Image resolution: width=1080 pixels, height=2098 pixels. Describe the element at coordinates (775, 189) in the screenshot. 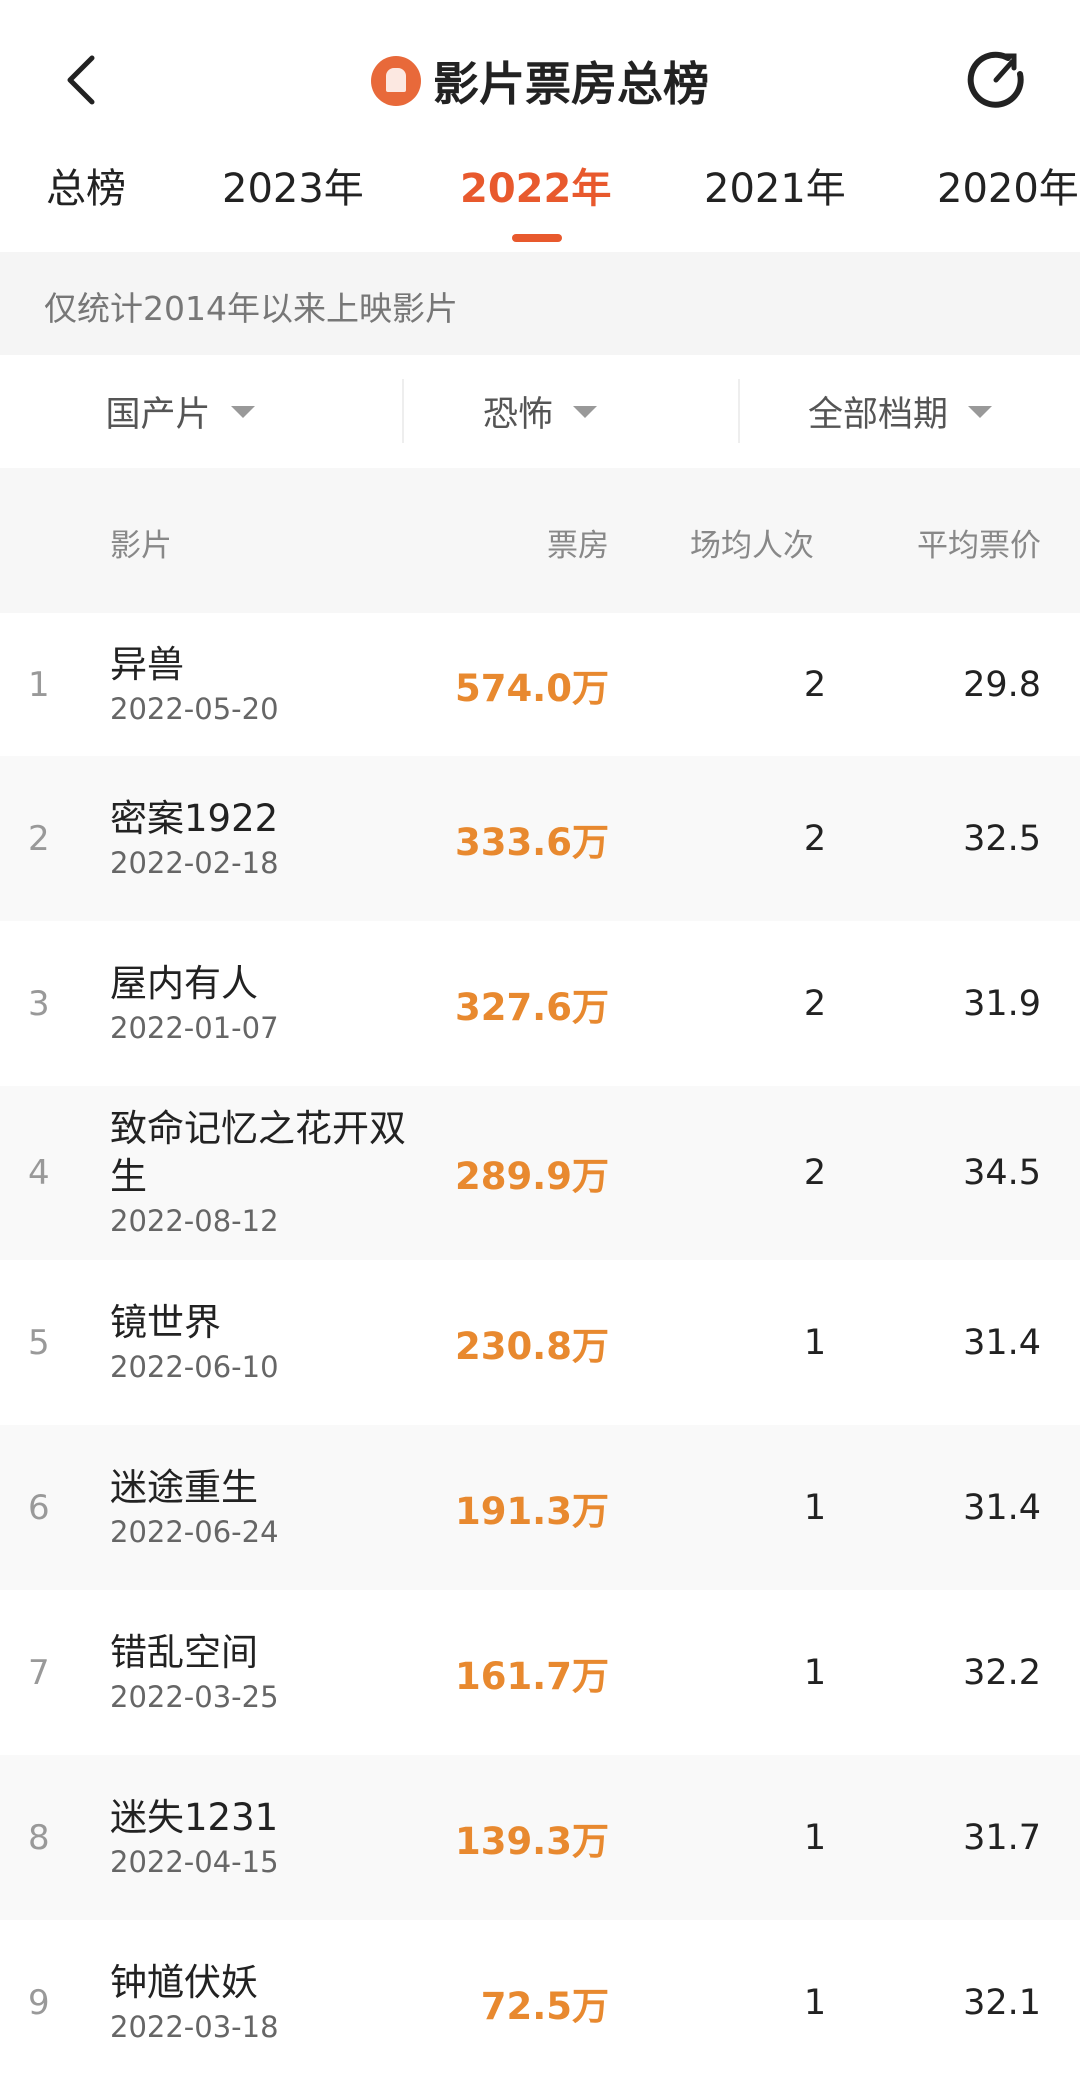

I see `tab-2021: 2021年` at that location.